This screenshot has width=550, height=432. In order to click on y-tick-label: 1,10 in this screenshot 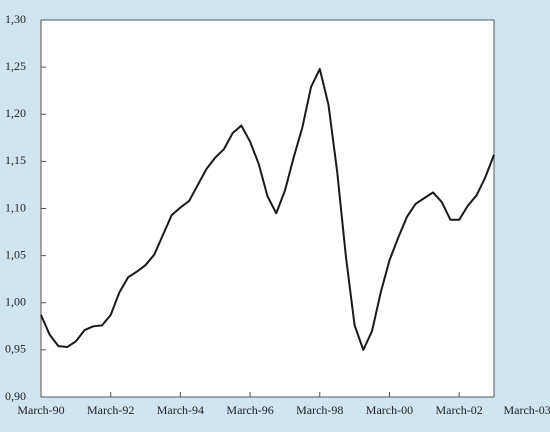, I will do `click(15, 207)`.